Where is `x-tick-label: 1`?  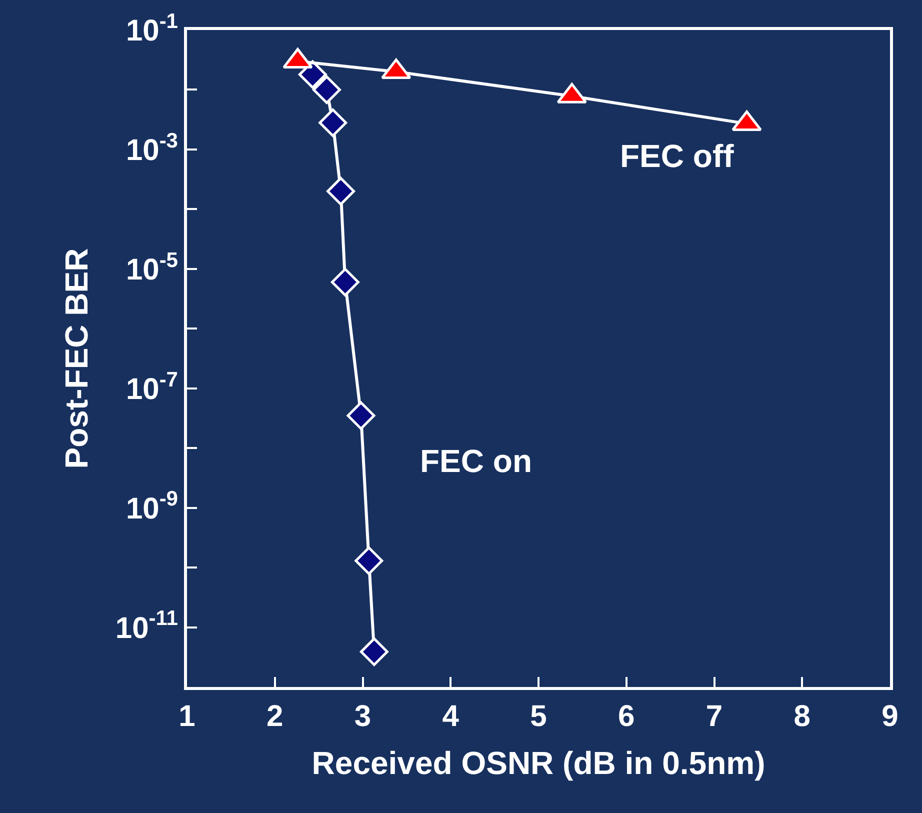
x-tick-label: 1 is located at coordinates (187, 716).